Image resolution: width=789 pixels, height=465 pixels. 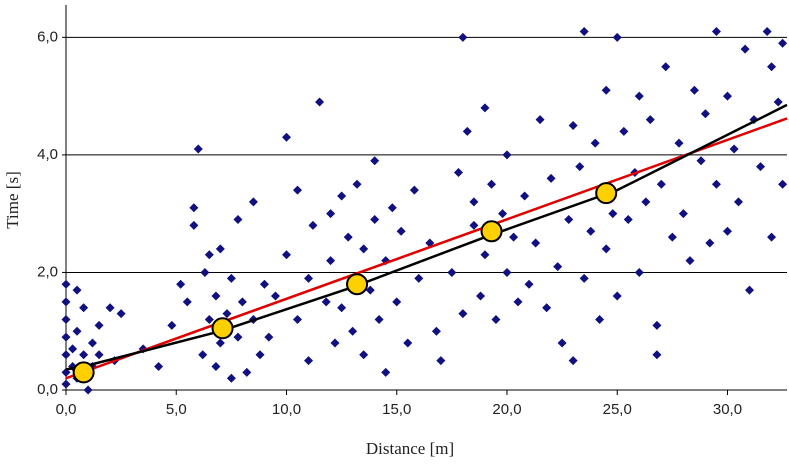 What do you see at coordinates (66, 409) in the screenshot?
I see `x-tick-label: 0,0` at bounding box center [66, 409].